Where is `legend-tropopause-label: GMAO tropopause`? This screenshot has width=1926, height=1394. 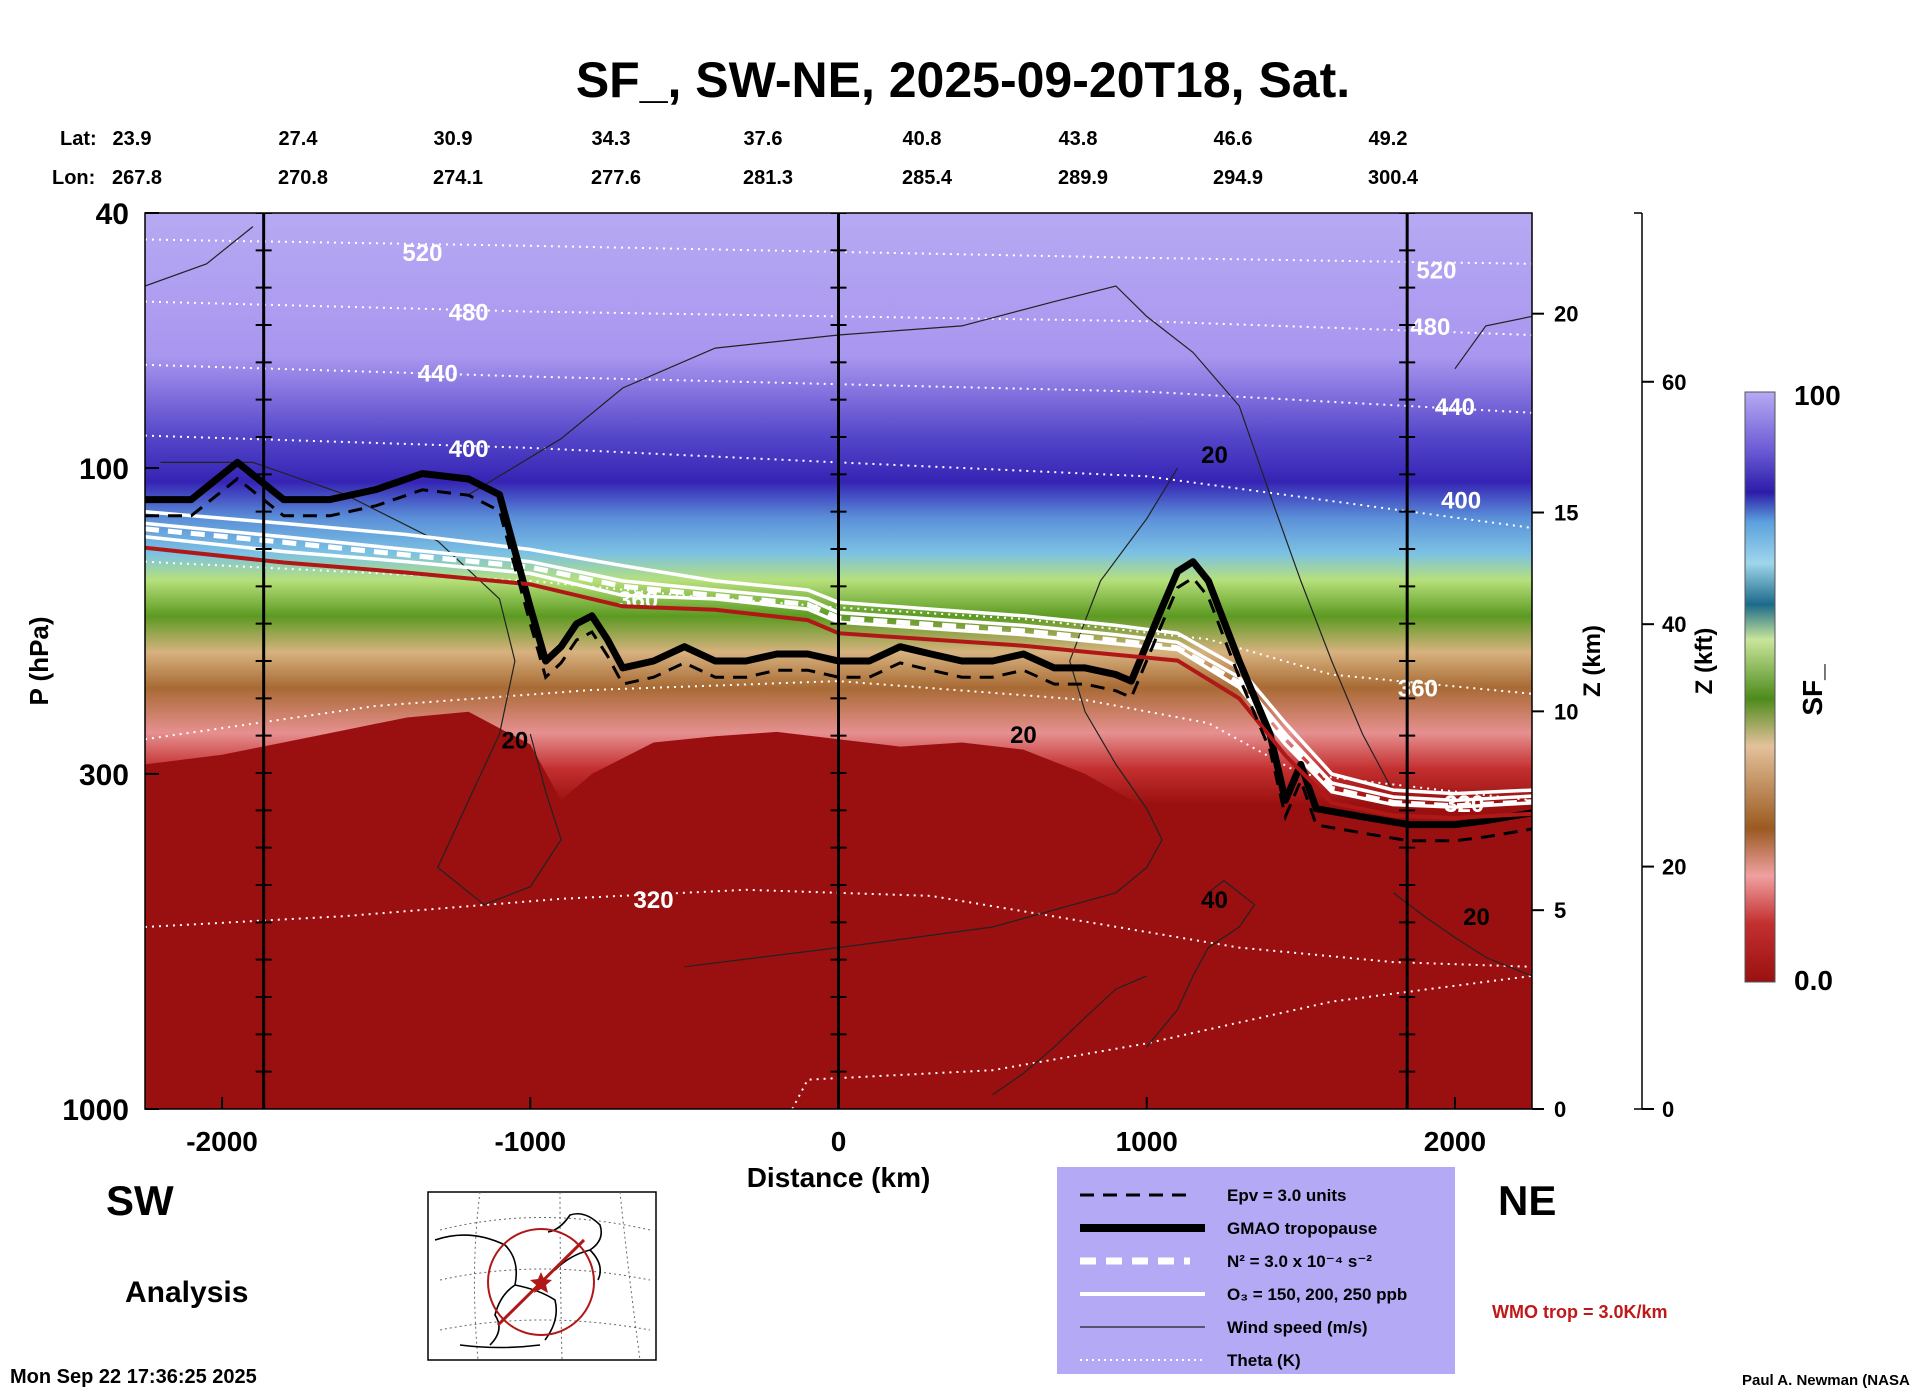
legend-tropopause-label: GMAO tropopause is located at coordinates (1302, 1228).